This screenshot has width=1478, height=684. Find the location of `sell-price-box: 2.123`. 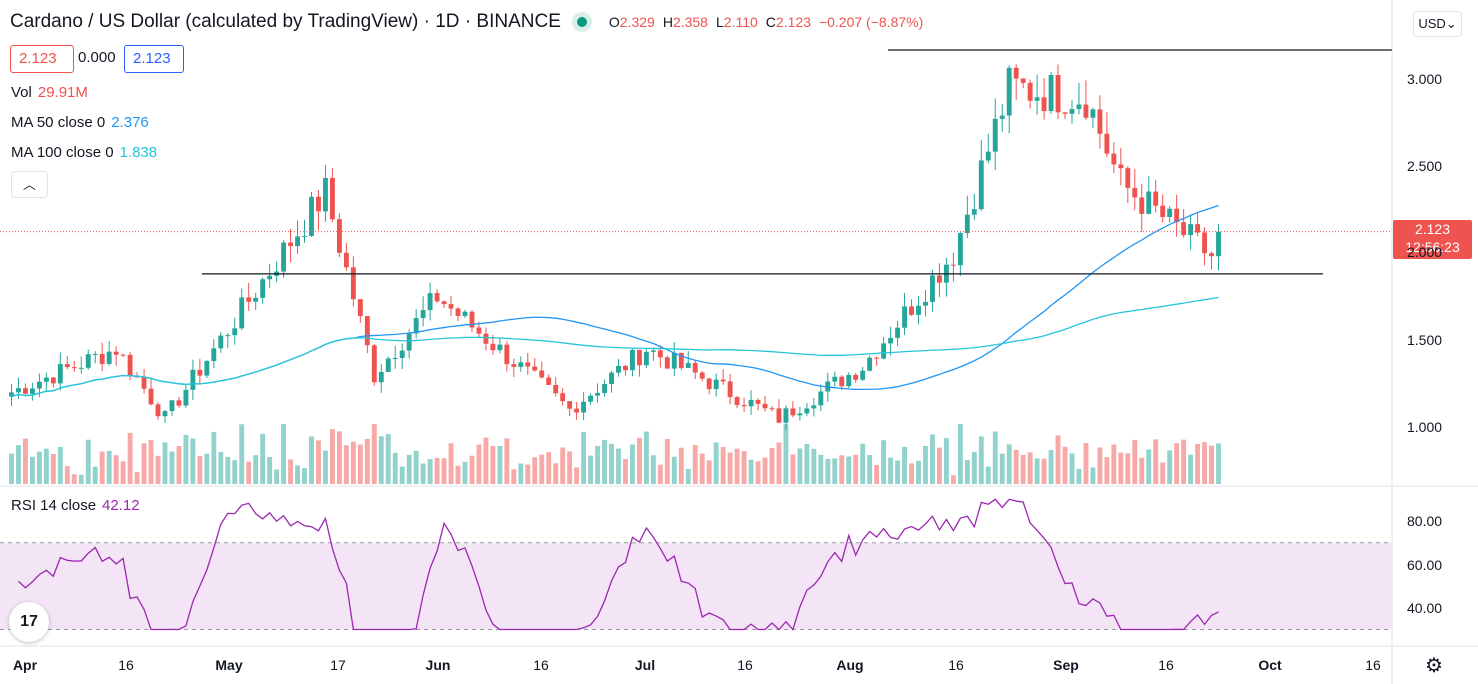

sell-price-box: 2.123 is located at coordinates (42, 59).